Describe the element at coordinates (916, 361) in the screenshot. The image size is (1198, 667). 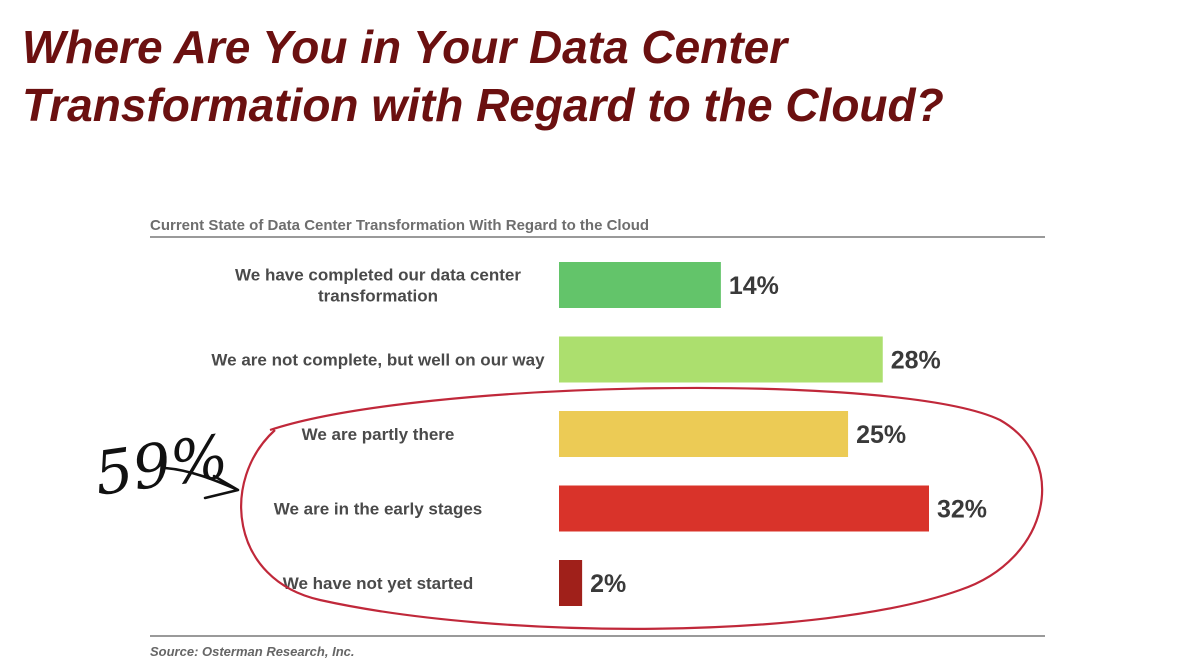
I see `bar-value-label: 28%` at that location.